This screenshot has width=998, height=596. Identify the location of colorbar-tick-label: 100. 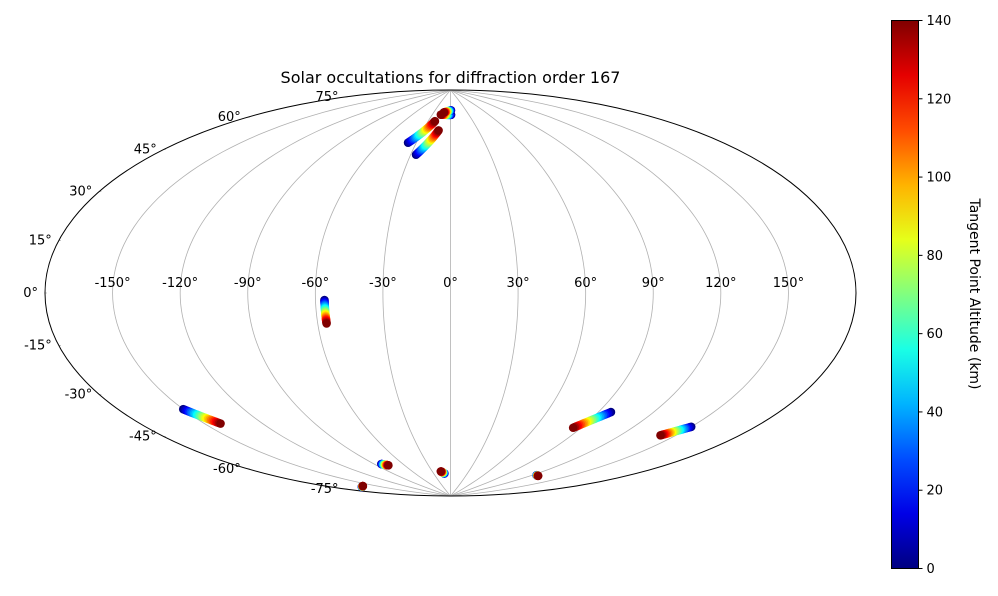
(939, 178).